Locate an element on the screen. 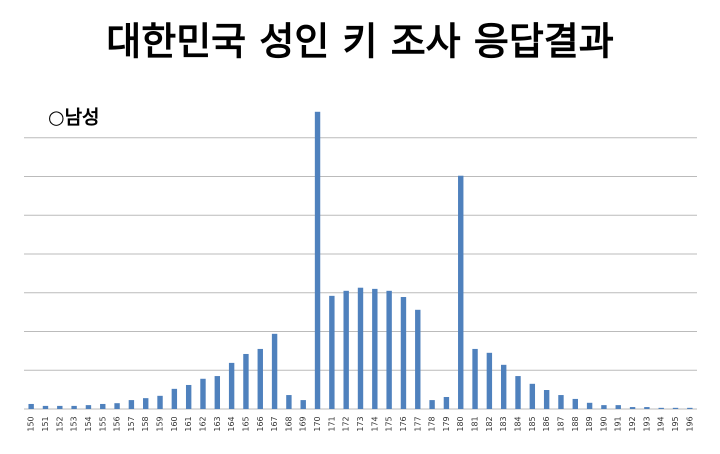  x-tick-label: 171 is located at coordinates (331, 423).